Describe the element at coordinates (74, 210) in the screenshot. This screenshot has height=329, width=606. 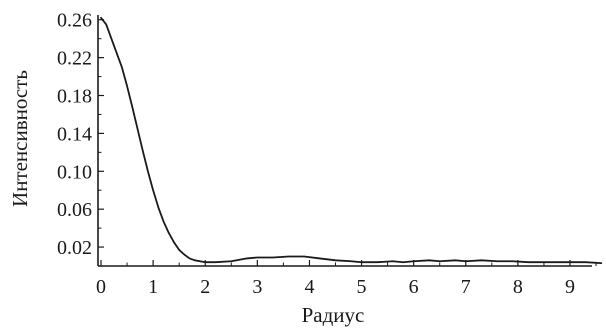
I see `y-tick-label: 0.06` at that location.